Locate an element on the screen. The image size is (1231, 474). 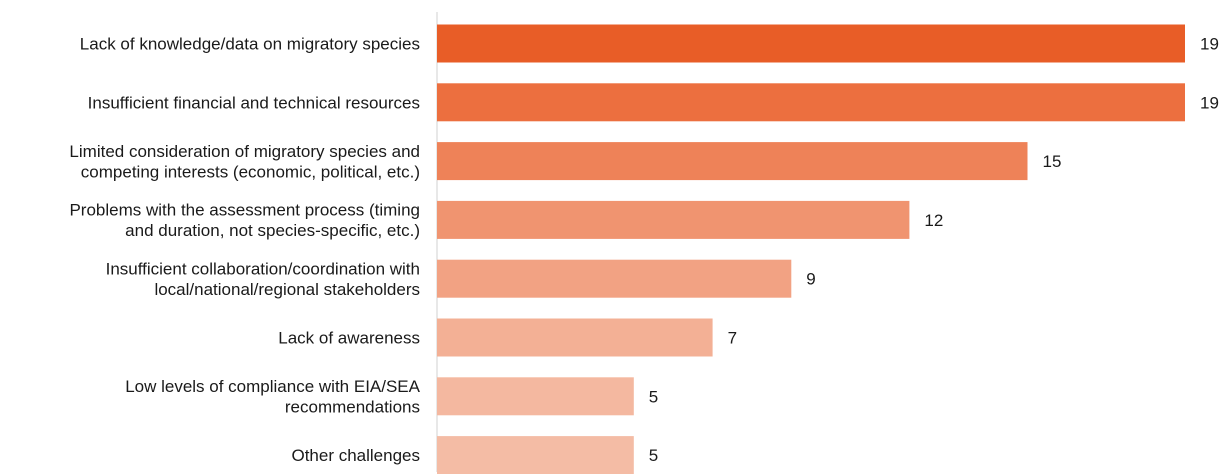
category-label-7: Other challenges is located at coordinates (355, 455).